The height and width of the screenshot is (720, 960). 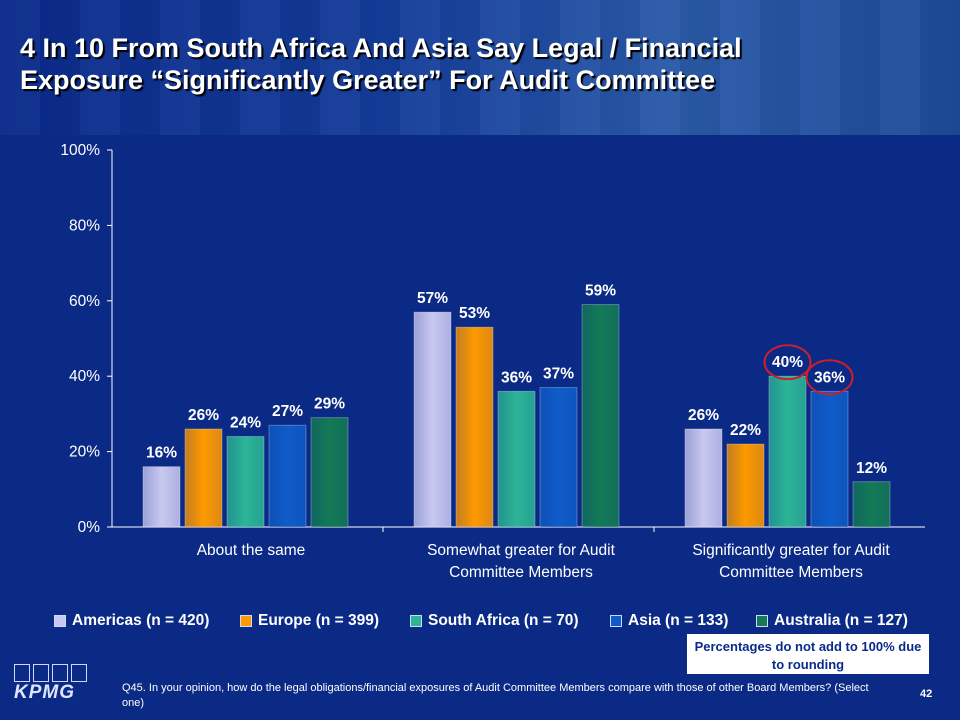 I want to click on kpmg-logo: KPMG, so click(x=57, y=687).